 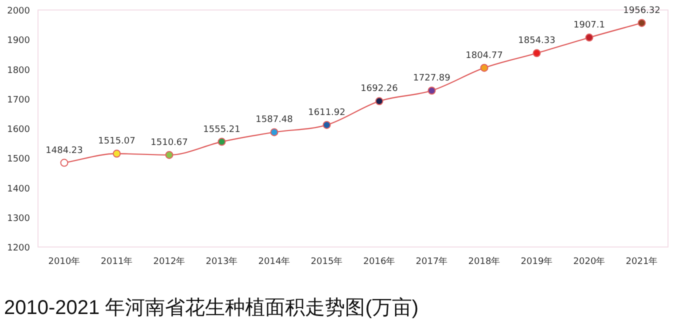 I want to click on y-tick-label: 1600, so click(x=18, y=130).